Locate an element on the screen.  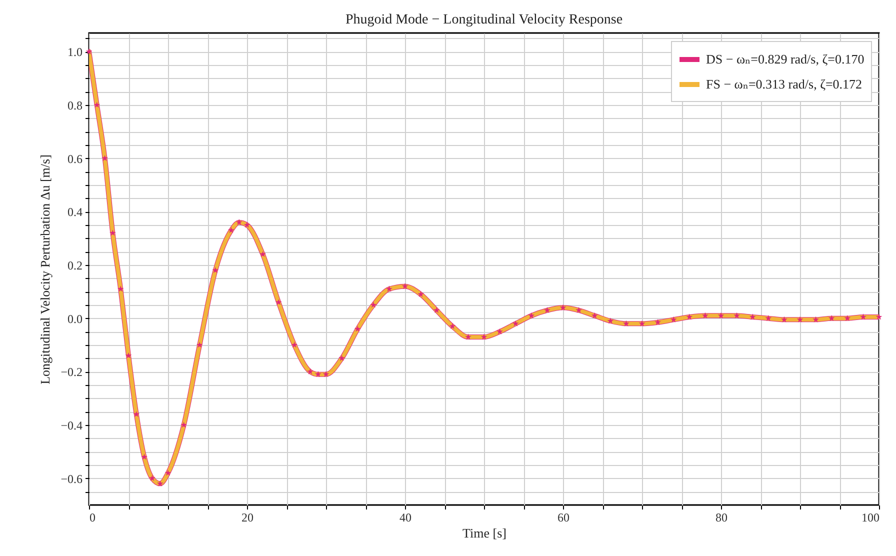
x-axis-title: Time [s] is located at coordinates (484, 533).